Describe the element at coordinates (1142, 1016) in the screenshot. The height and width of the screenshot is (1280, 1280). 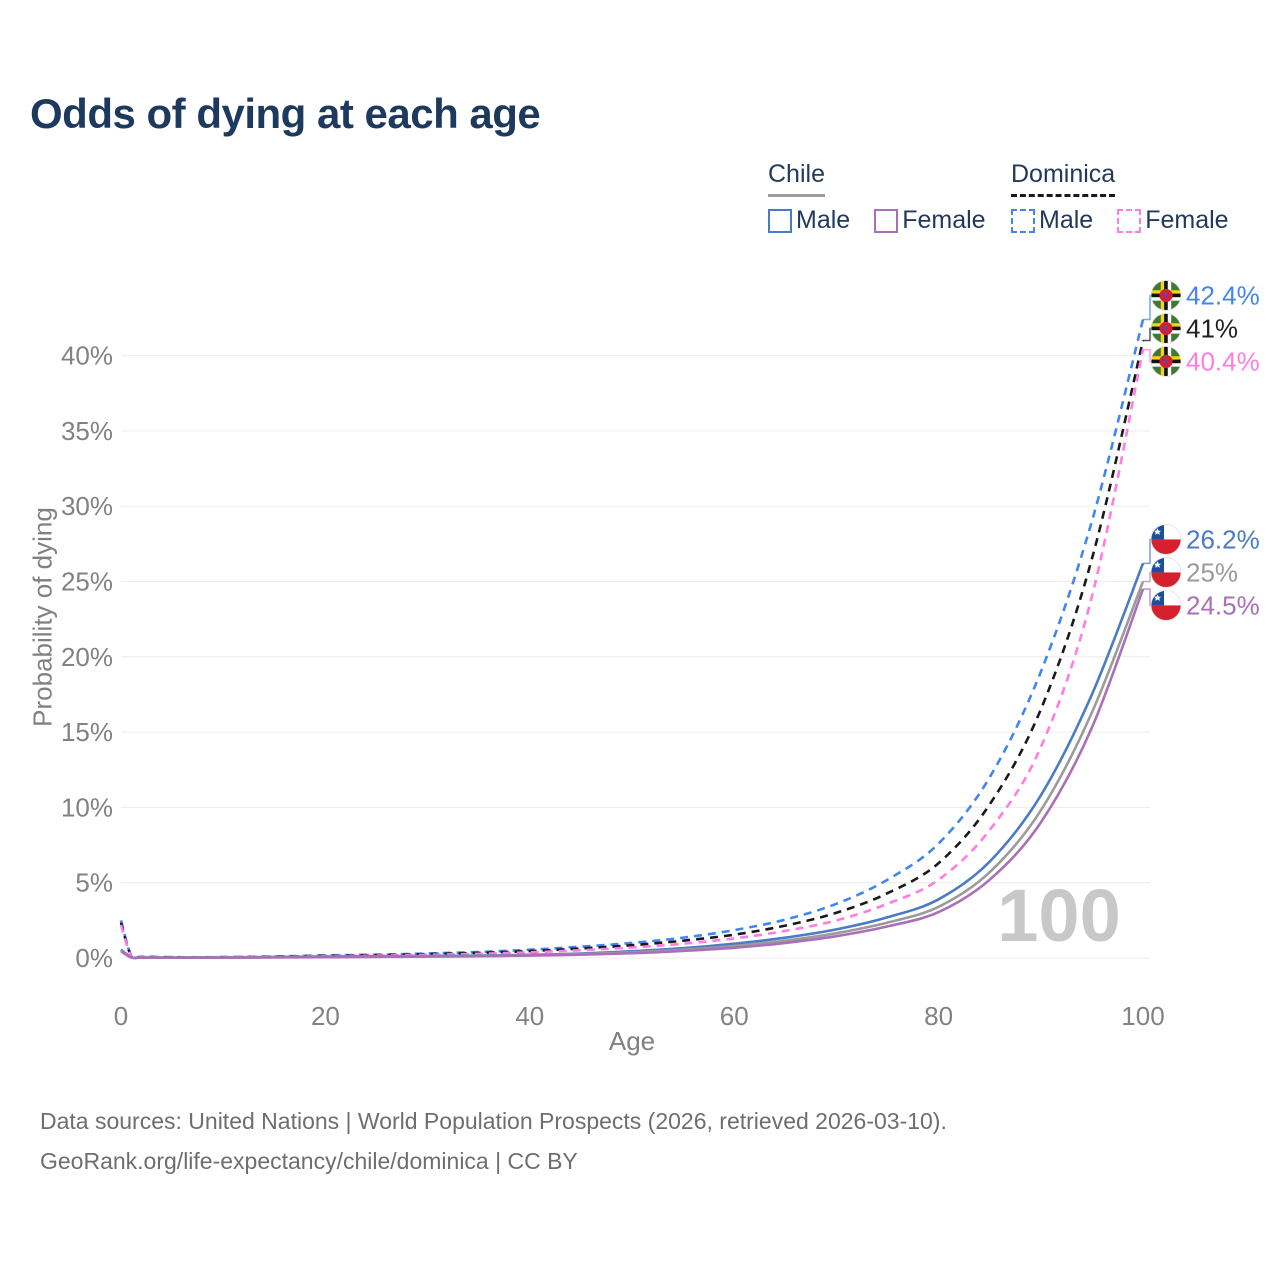
I see `x-tick-label: 100` at that location.